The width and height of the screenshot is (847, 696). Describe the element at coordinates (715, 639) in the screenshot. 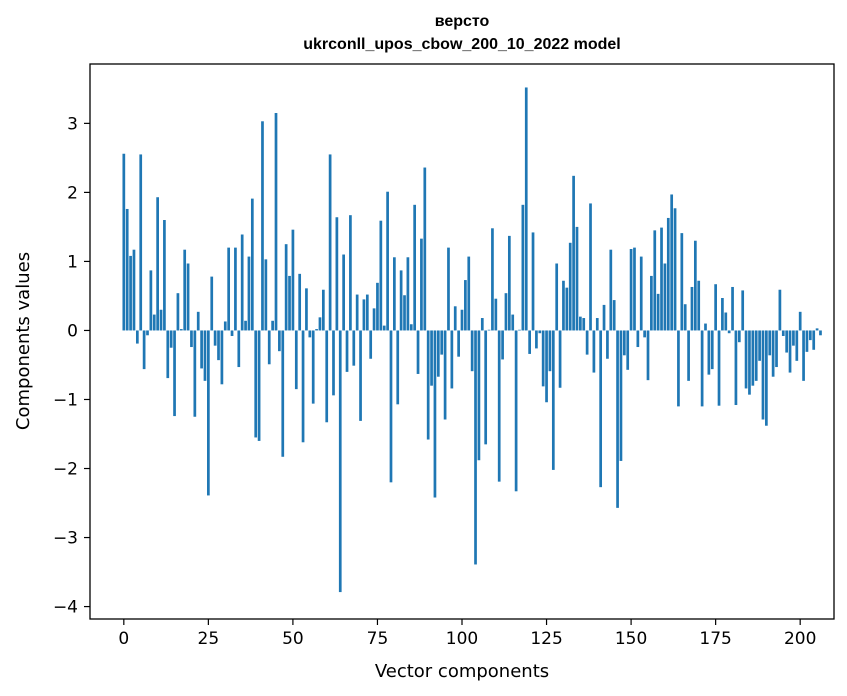

I see `x-tick-label: 175` at that location.